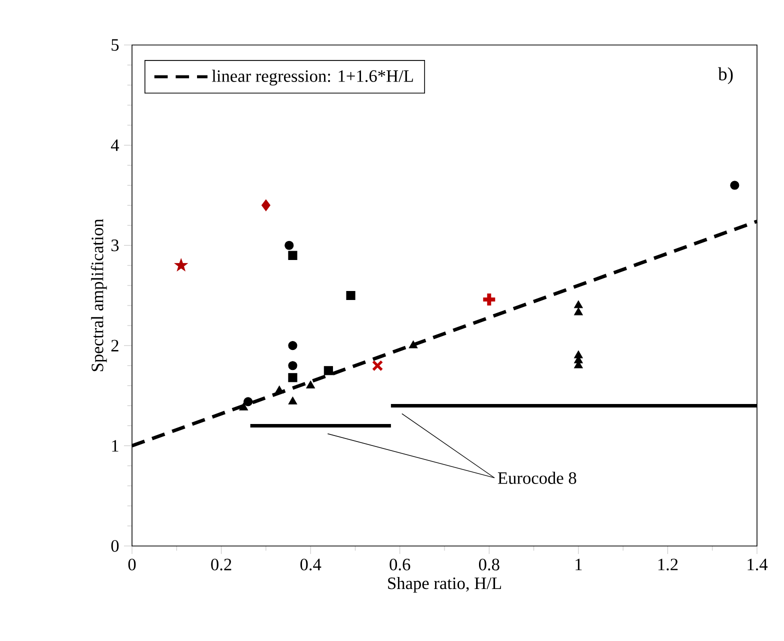 The width and height of the screenshot is (784, 641). Describe the element at coordinates (668, 564) in the screenshot. I see `x-tick-label: 1.2` at that location.